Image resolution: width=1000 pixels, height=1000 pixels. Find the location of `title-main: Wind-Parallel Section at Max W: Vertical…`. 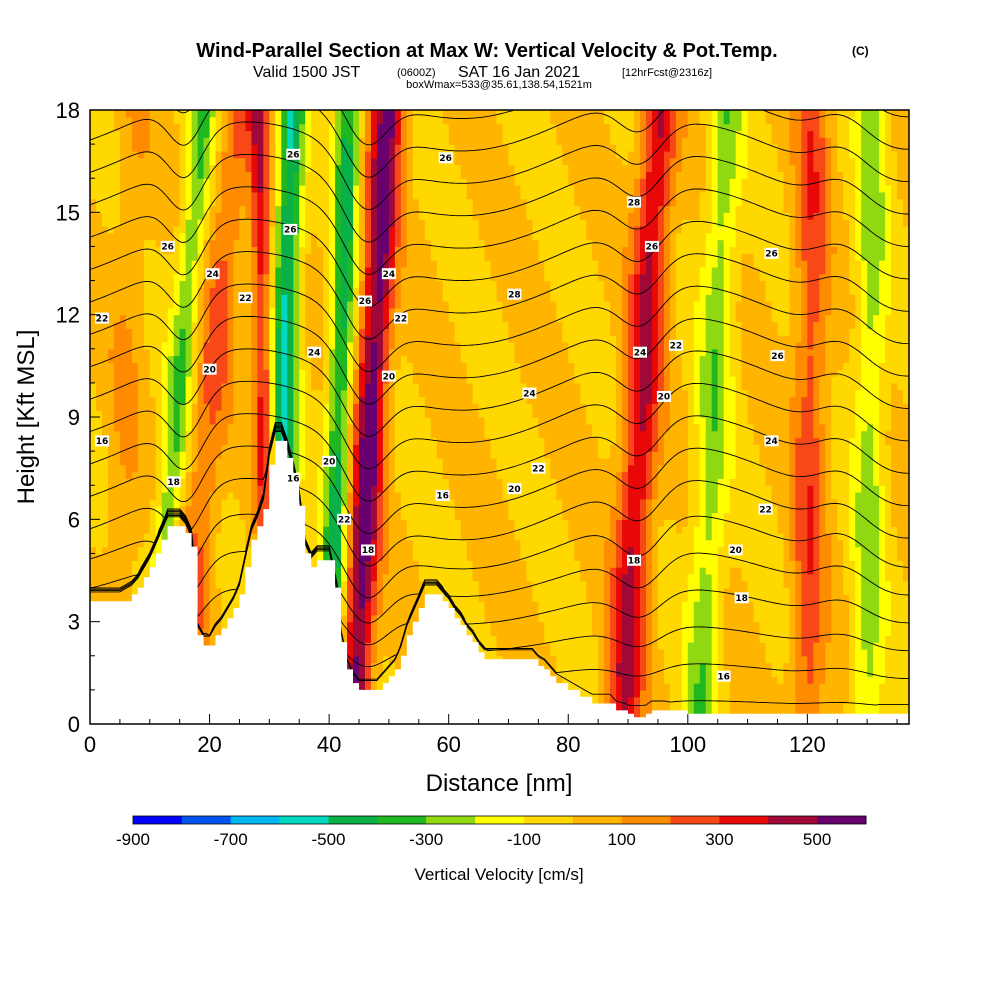

title-main: Wind-Parallel Section at Max W: Vertical… is located at coordinates (486, 51).